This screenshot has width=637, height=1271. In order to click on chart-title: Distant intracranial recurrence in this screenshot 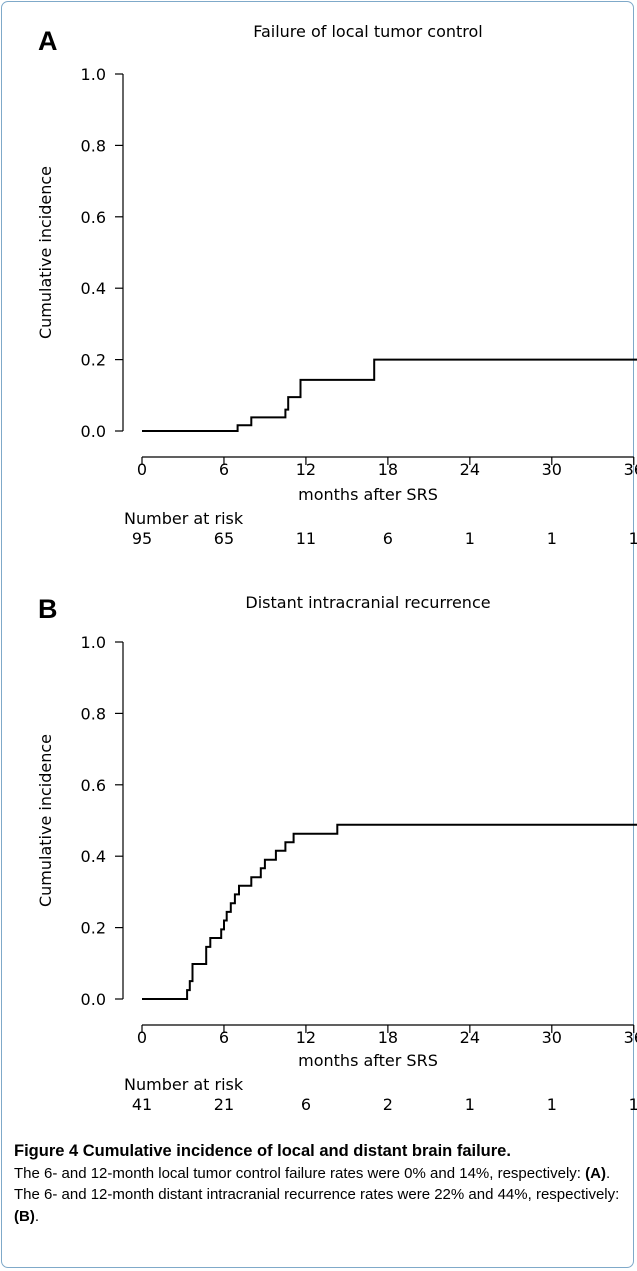, I will do `click(367, 602)`.